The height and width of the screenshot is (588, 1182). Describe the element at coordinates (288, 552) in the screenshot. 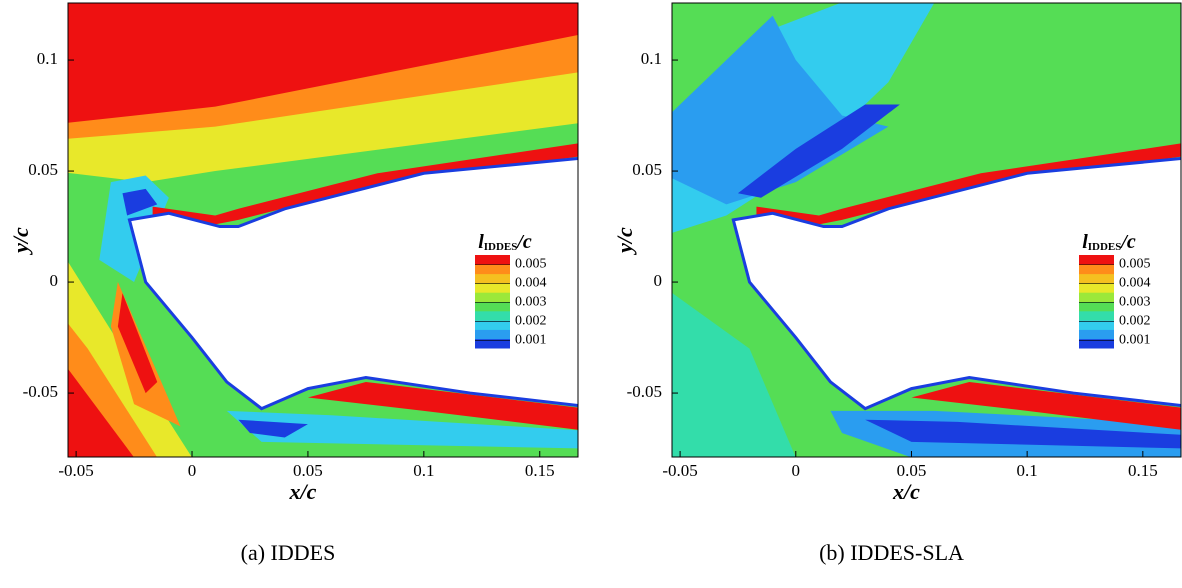

I see `caption: (a) IDDES` at that location.